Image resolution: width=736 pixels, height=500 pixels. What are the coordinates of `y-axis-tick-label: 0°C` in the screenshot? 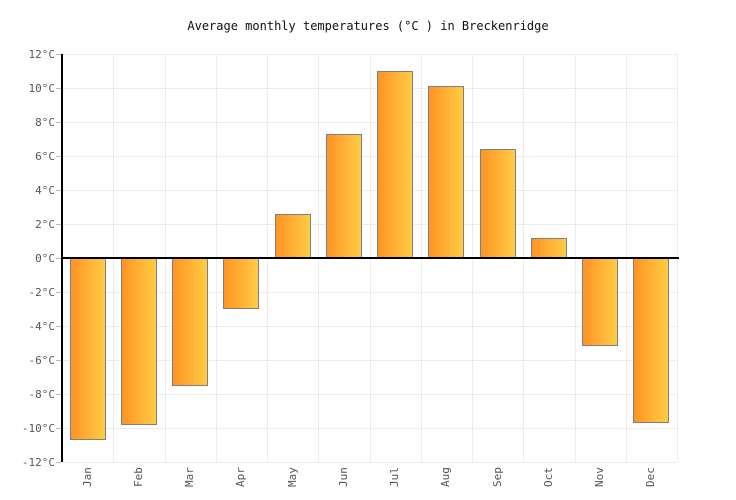 It's located at (45, 258).